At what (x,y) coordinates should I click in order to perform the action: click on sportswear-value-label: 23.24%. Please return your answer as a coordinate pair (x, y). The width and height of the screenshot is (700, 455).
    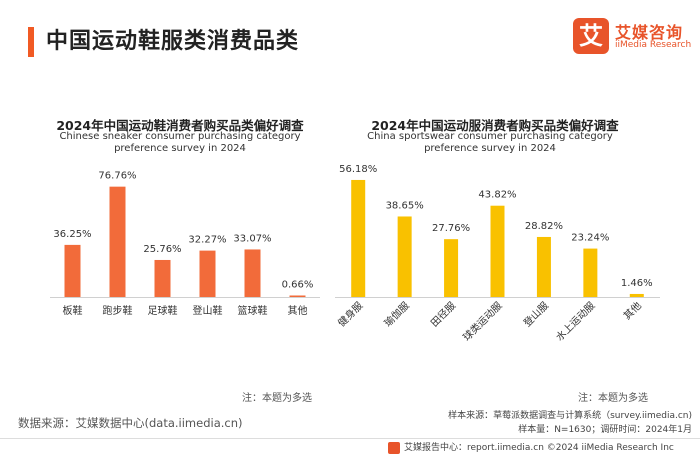
    Looking at the image, I should click on (590, 238).